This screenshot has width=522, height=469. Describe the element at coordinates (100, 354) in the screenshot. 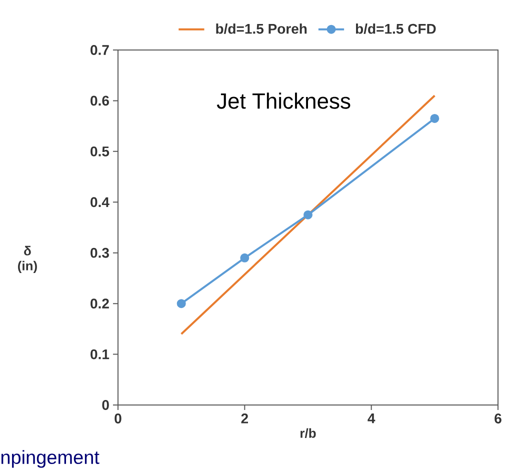

I see `y-tick-label: 0.1` at that location.